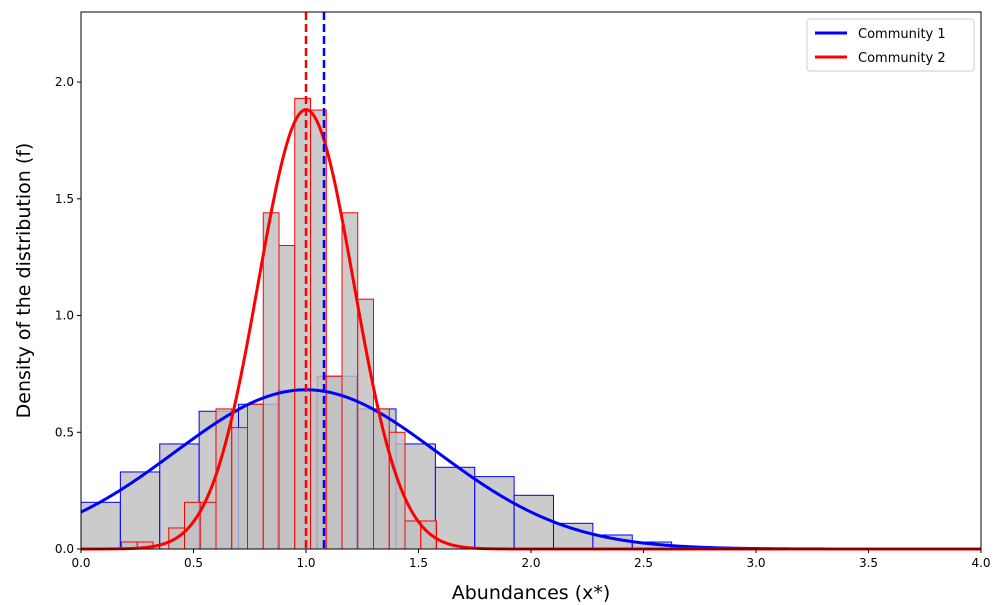 This screenshot has width=994, height=605. I want to click on x-tick-label-7: 3.0, so click(755, 563).